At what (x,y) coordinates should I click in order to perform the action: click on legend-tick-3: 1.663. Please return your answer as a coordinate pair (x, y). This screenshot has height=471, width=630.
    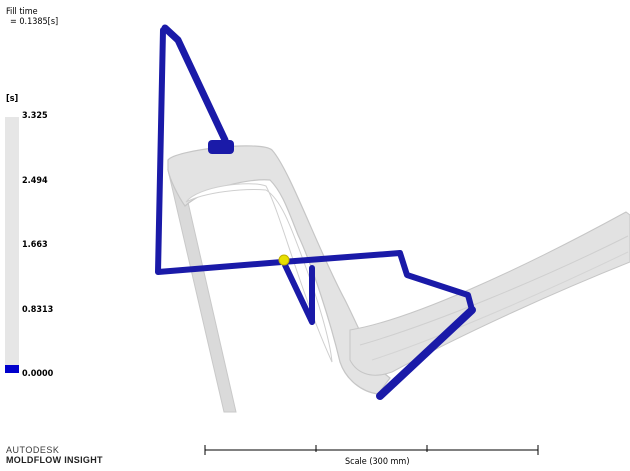
    Looking at the image, I should click on (35, 245).